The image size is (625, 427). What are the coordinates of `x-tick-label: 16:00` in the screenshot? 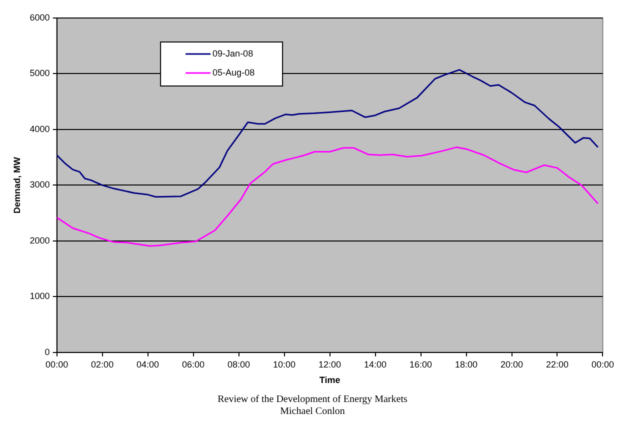 It's located at (421, 364).